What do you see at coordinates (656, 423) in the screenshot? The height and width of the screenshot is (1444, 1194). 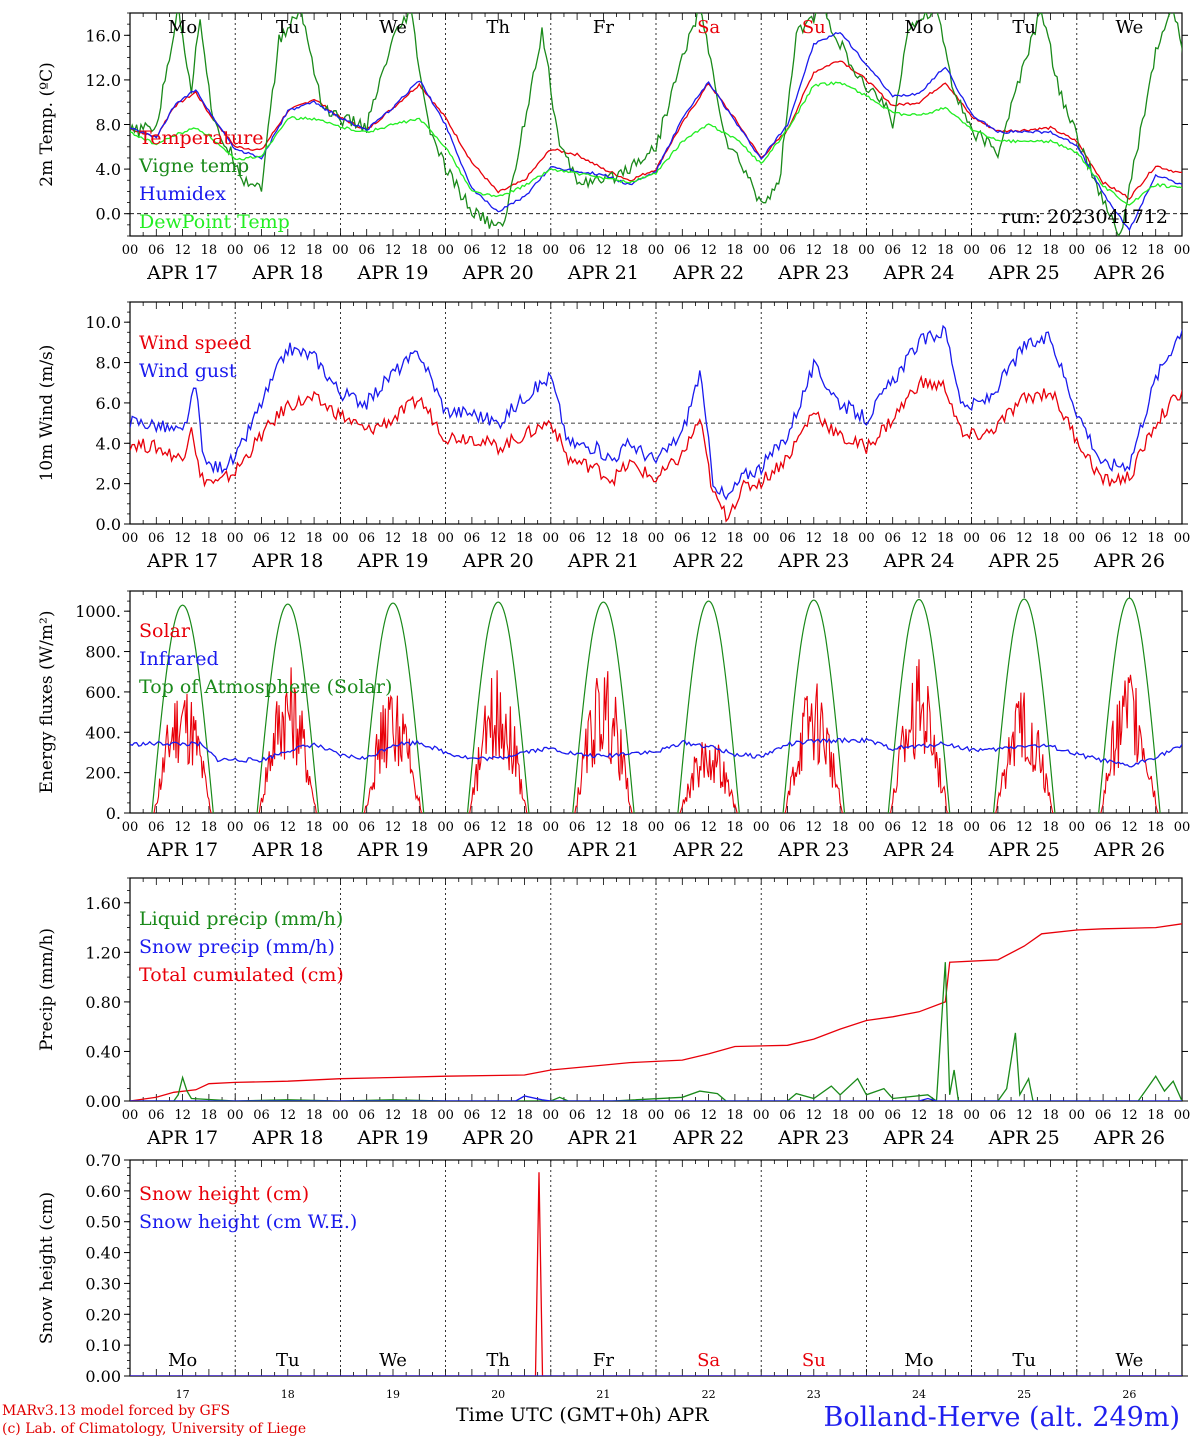 I see `series-group` at bounding box center [656, 423].